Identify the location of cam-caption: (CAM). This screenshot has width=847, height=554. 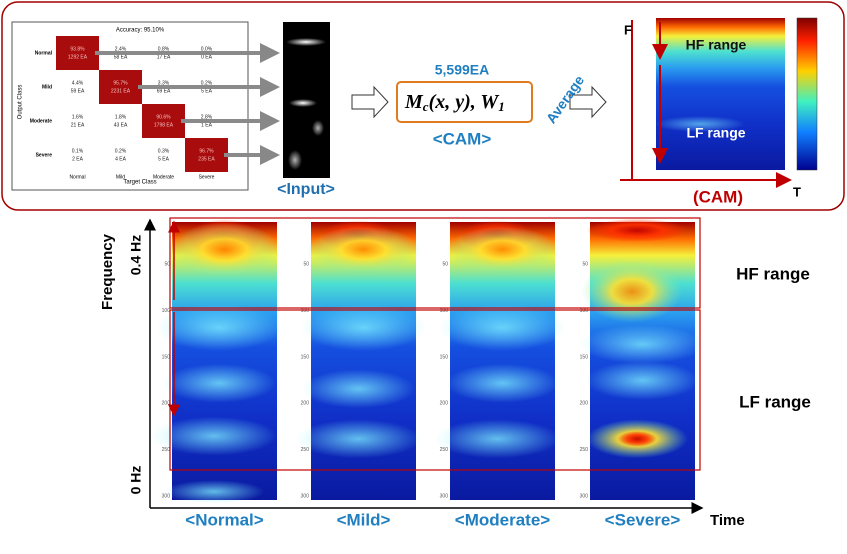
(718, 196).